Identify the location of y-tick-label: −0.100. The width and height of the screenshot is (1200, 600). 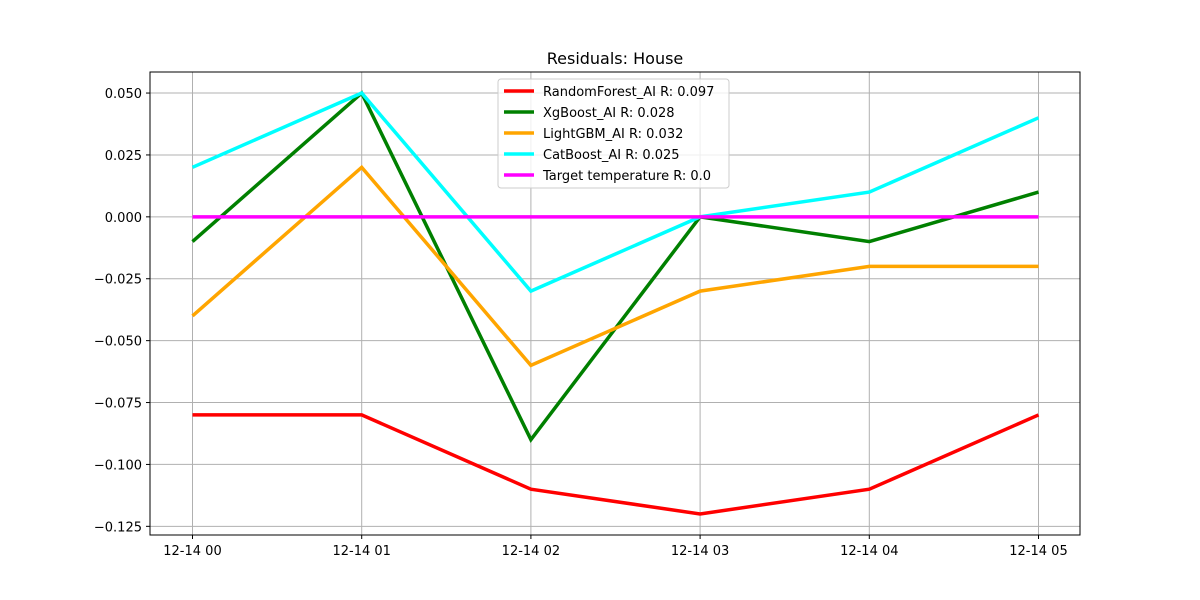
(118, 465).